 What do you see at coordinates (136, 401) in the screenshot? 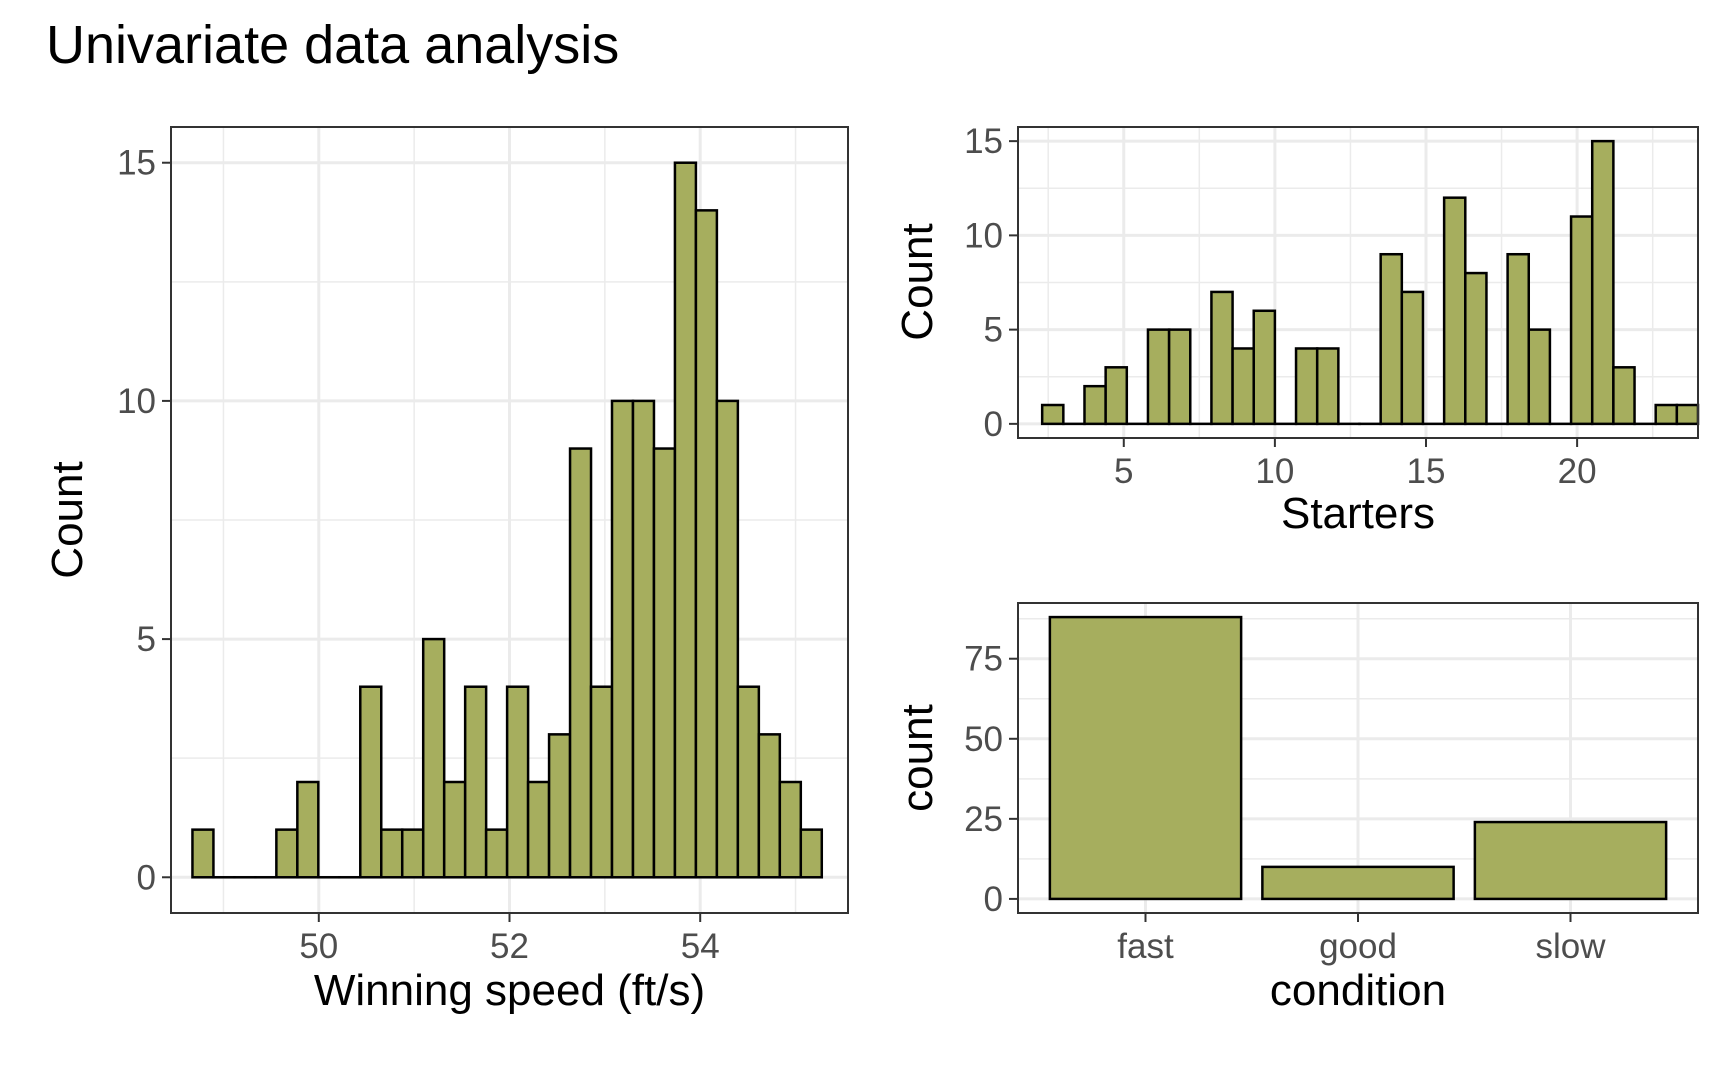
I see `speed-y-tick-label: 10` at bounding box center [136, 401].